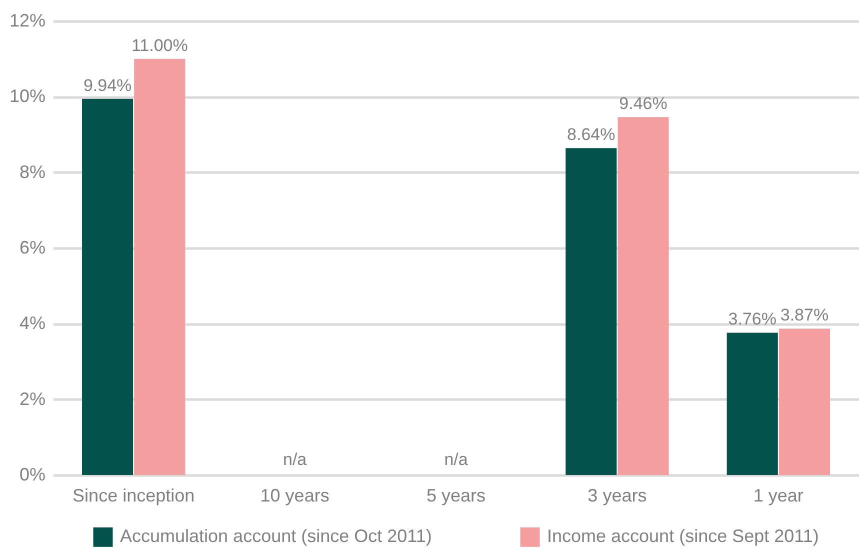 The width and height of the screenshot is (859, 550). What do you see at coordinates (32, 398) in the screenshot?
I see `y-tick-label: 2%` at bounding box center [32, 398].